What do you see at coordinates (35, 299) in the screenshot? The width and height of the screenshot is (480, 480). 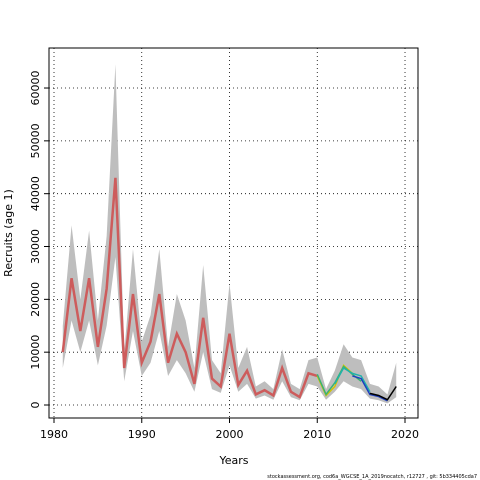 I see `y-tick-label: 20000` at bounding box center [35, 299].